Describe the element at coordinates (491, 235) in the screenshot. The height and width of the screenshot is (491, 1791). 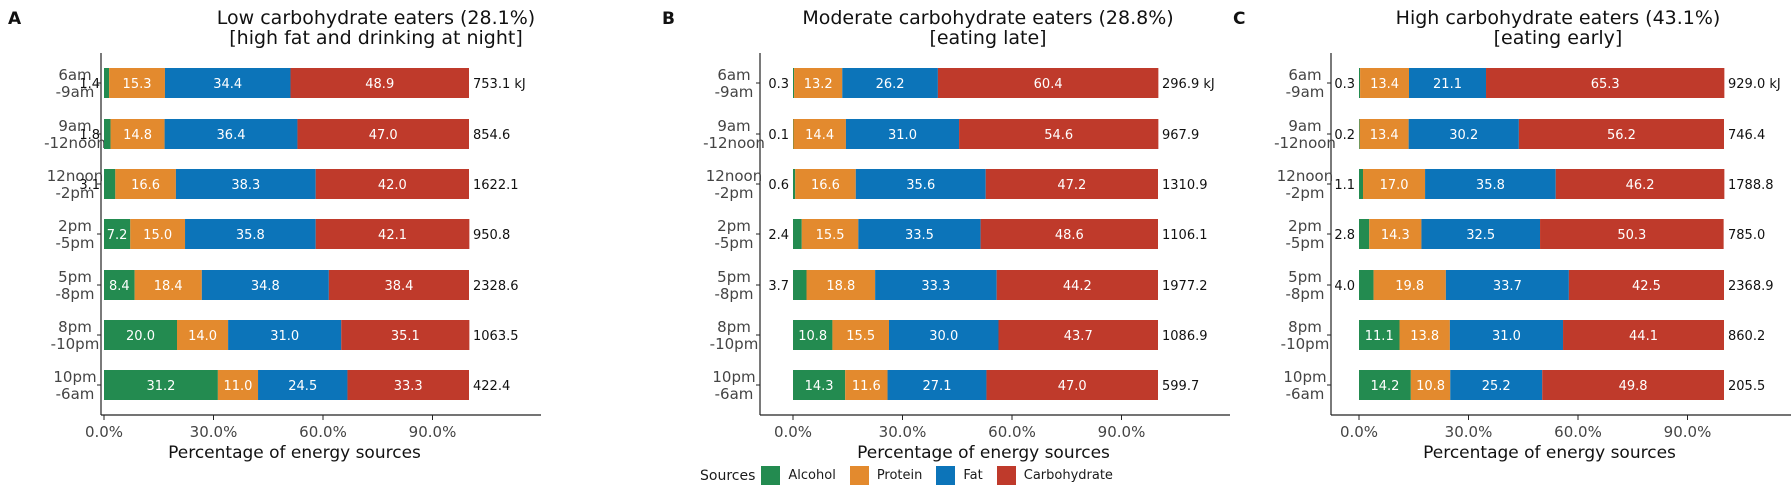
I see `energy-total-label: 950.8` at that location.